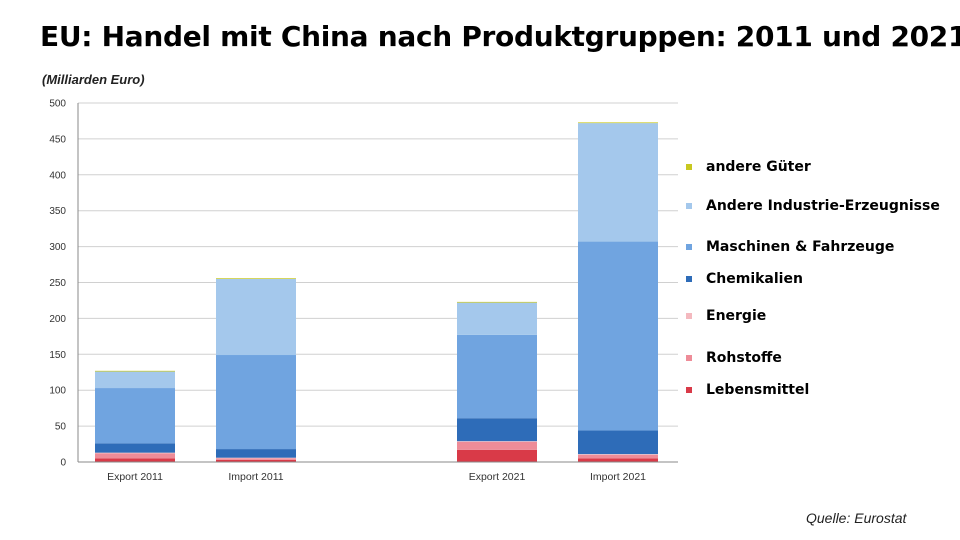 This screenshot has width=960, height=540. Describe the element at coordinates (758, 167) in the screenshot. I see `legend-label: andere Güter` at that location.